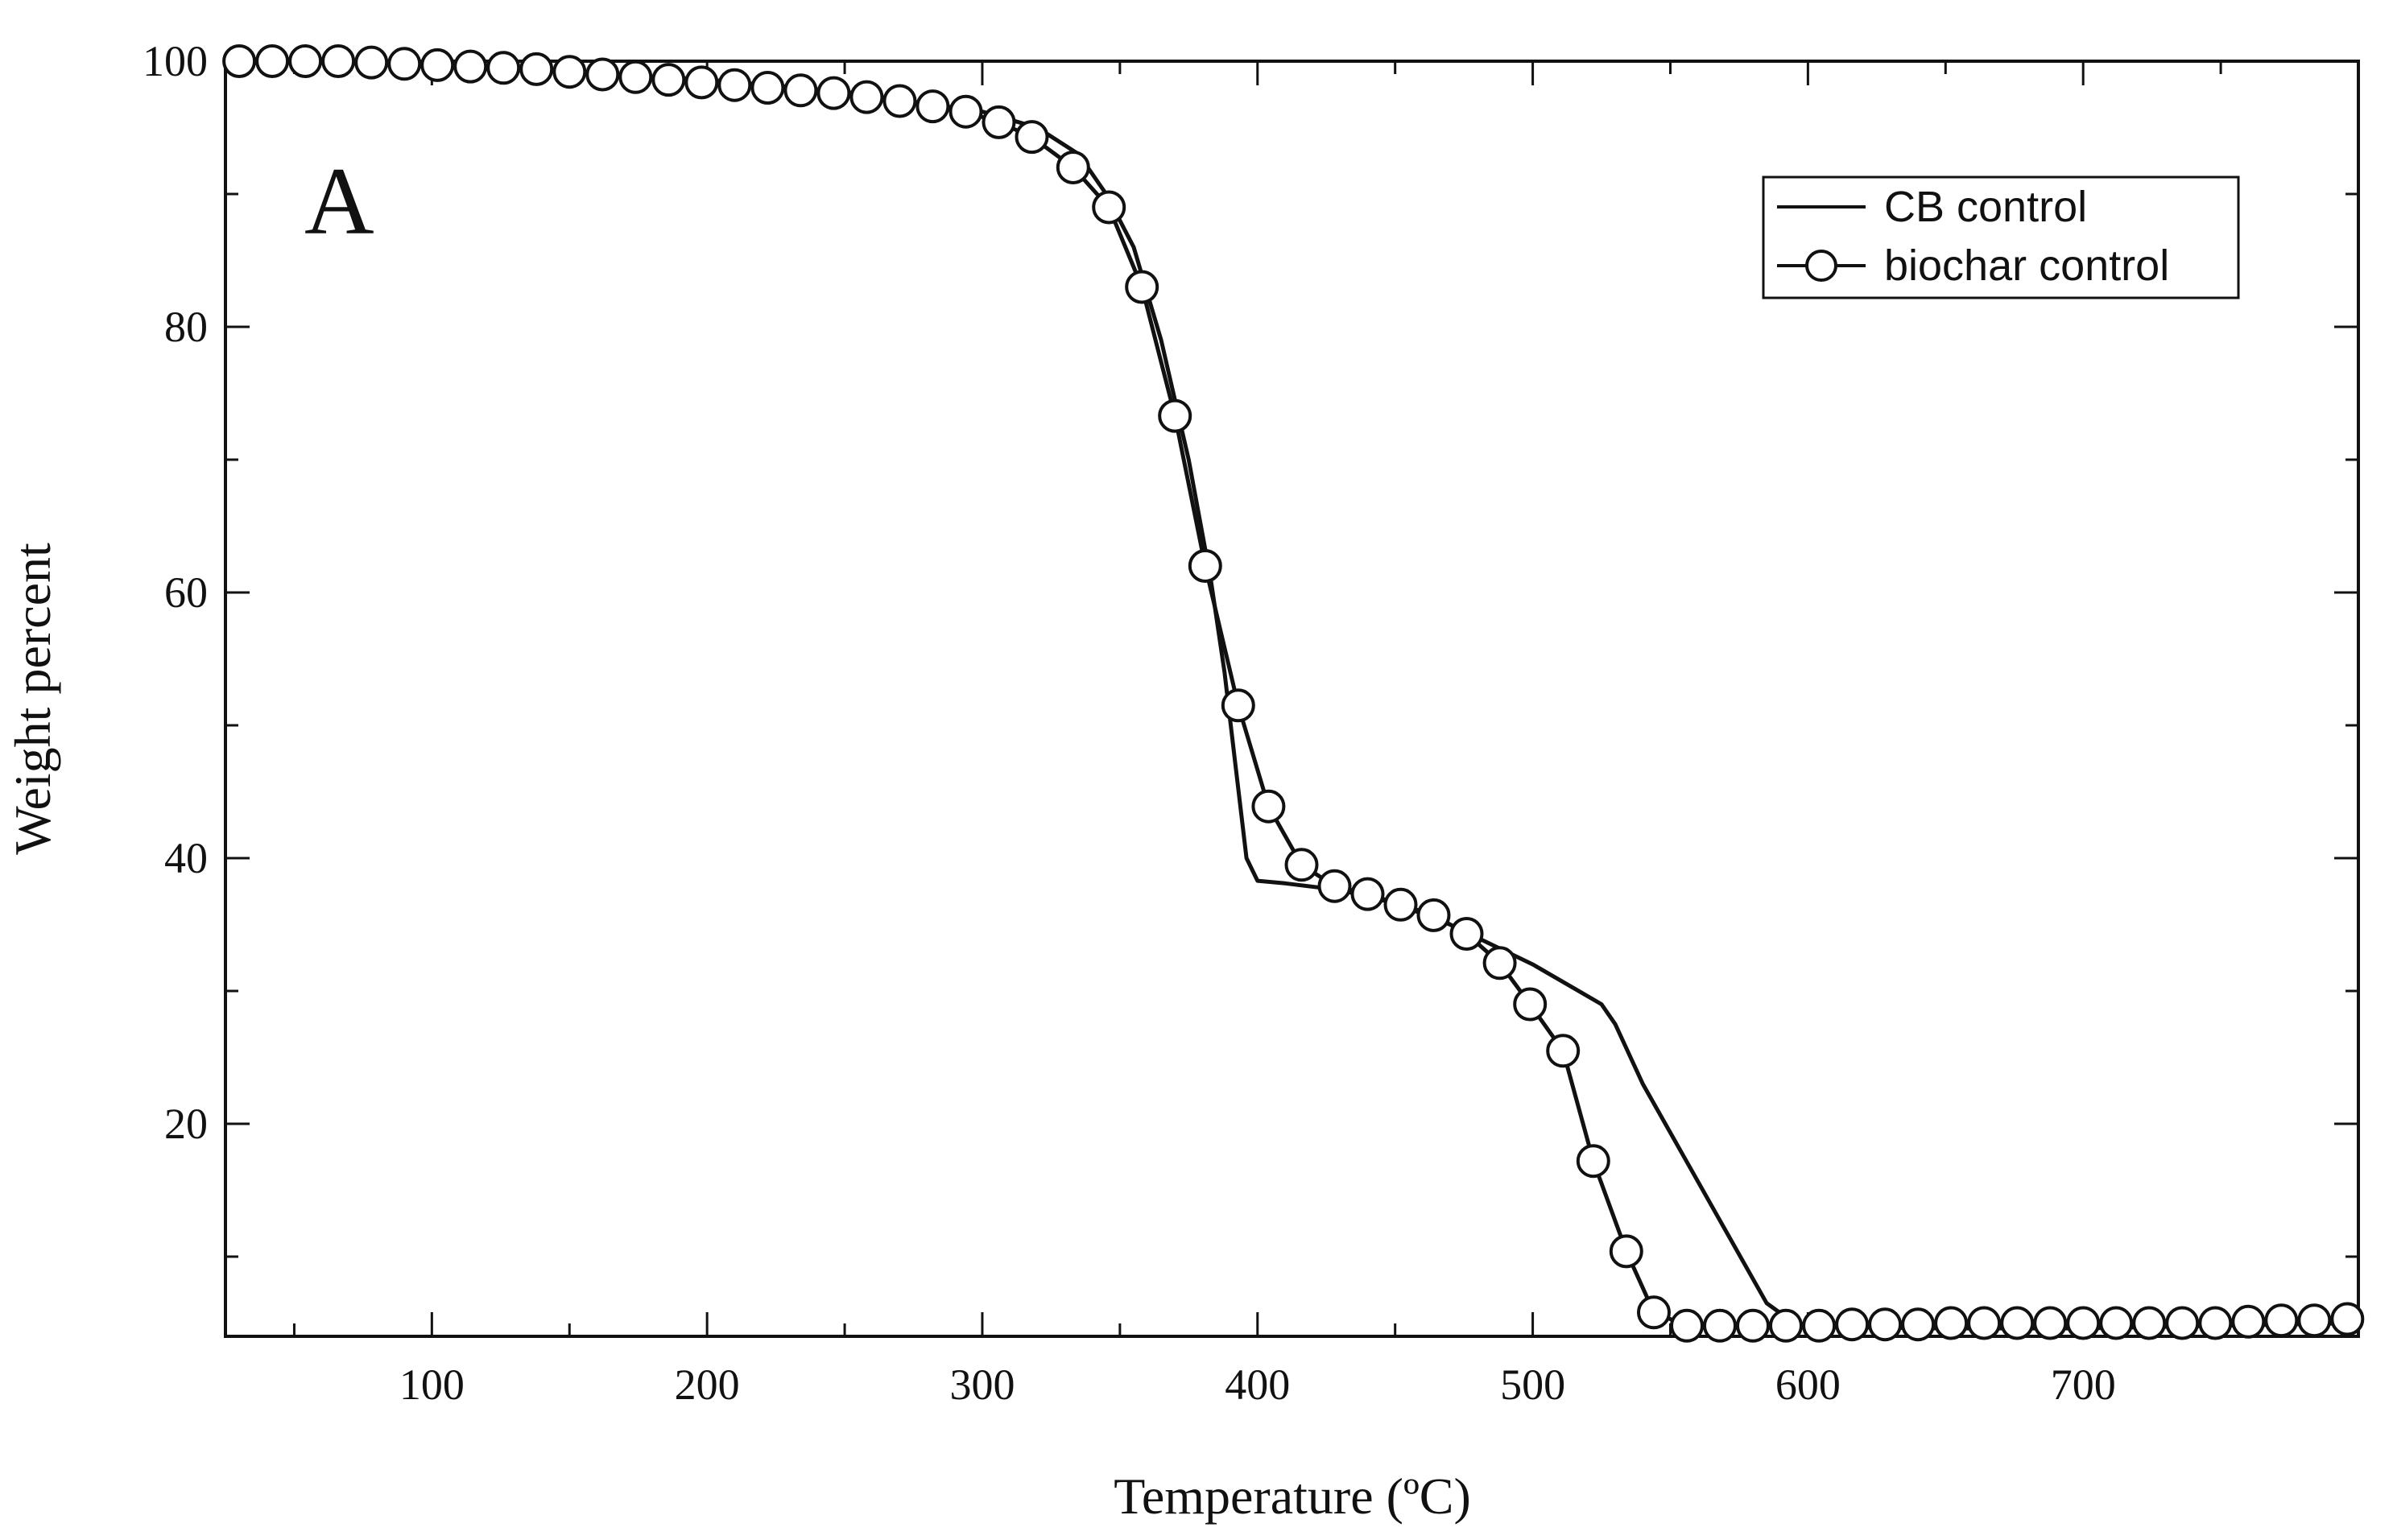 The height and width of the screenshot is (1540, 2393). What do you see at coordinates (1821, 266) in the screenshot?
I see `legend-marker-biochar-control` at bounding box center [1821, 266].